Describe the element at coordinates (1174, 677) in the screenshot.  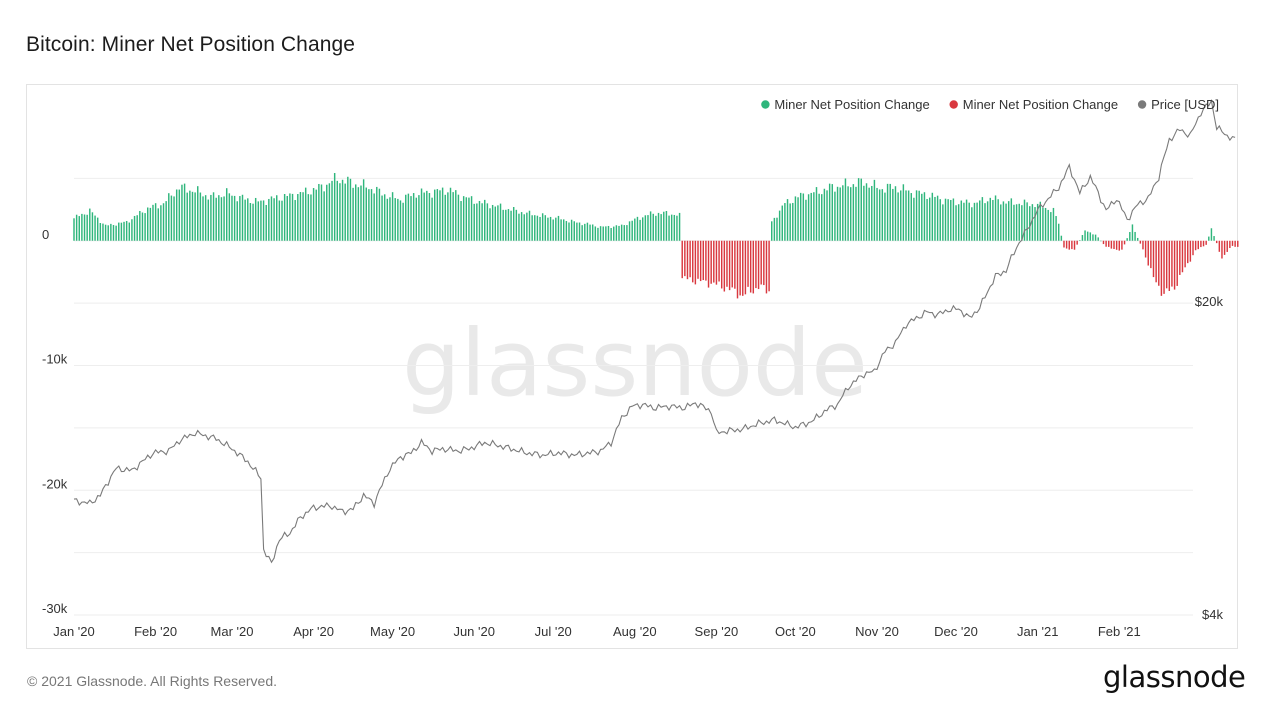
I see `glassnode-logo: glassnode` at that location.